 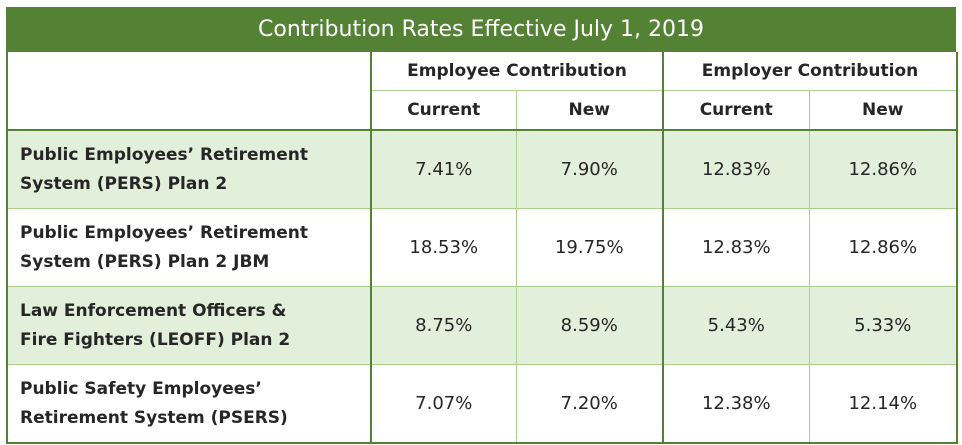 I want to click on employee-new-cell: 7.90%, so click(x=589, y=169).